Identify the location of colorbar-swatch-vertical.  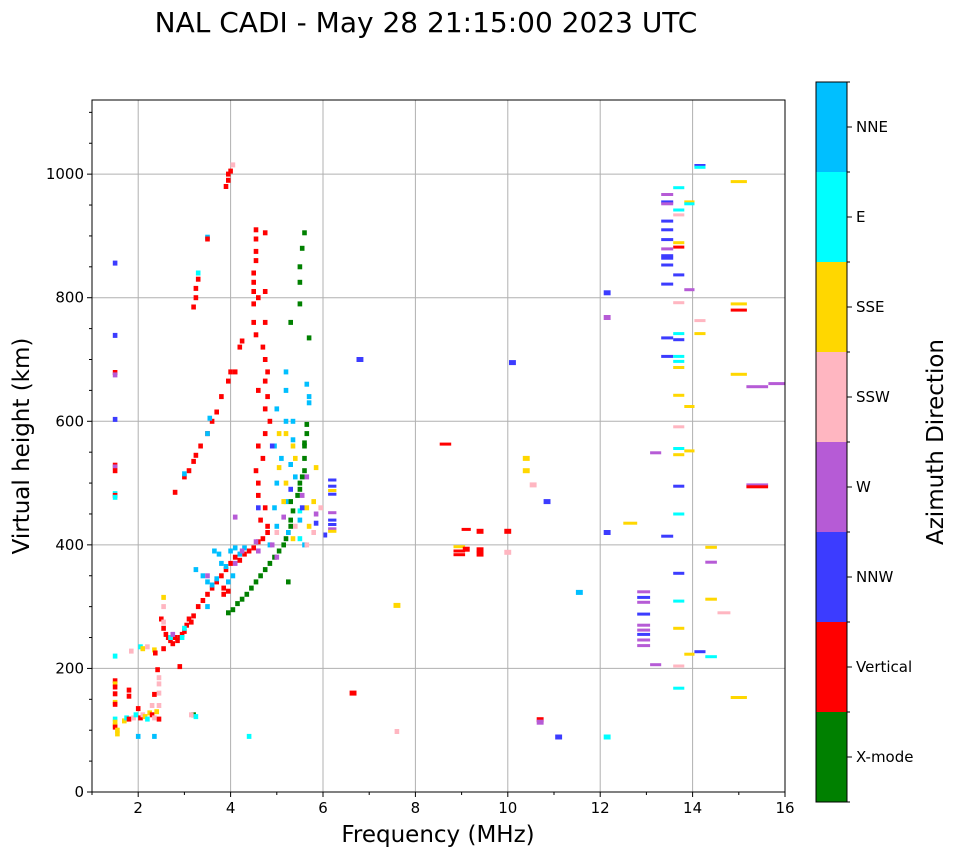
(831, 667).